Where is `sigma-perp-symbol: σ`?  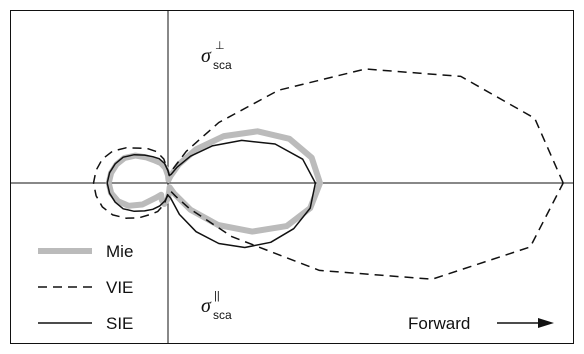 sigma-perp-symbol: σ is located at coordinates (206, 56).